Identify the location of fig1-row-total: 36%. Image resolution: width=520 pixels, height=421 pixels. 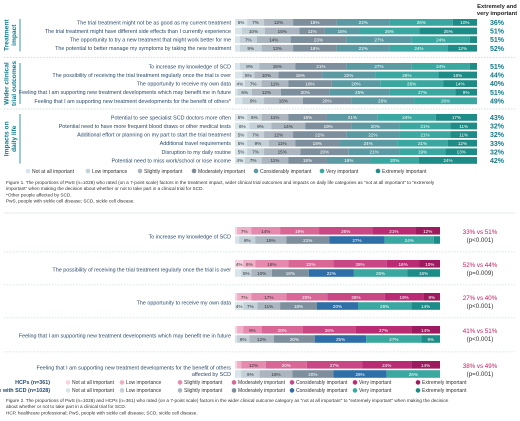
(497, 23).